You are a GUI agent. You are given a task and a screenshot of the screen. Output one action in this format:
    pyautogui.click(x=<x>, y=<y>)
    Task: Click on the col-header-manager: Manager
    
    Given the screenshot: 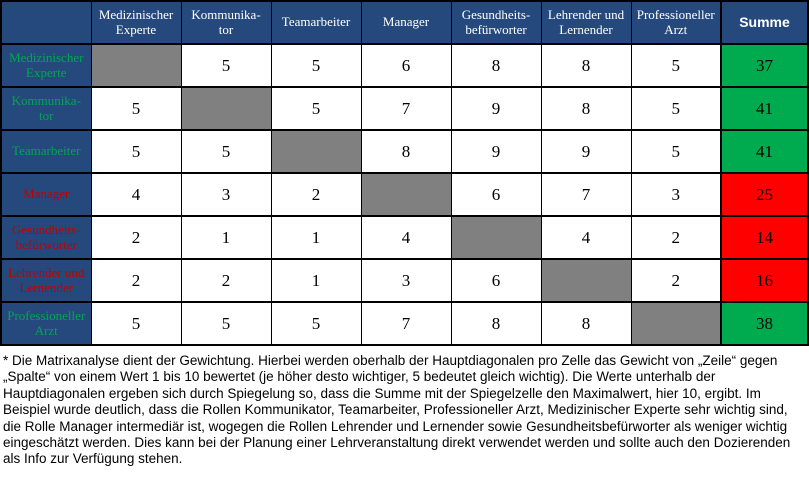 What is the action you would take?
    pyautogui.click(x=406, y=22)
    